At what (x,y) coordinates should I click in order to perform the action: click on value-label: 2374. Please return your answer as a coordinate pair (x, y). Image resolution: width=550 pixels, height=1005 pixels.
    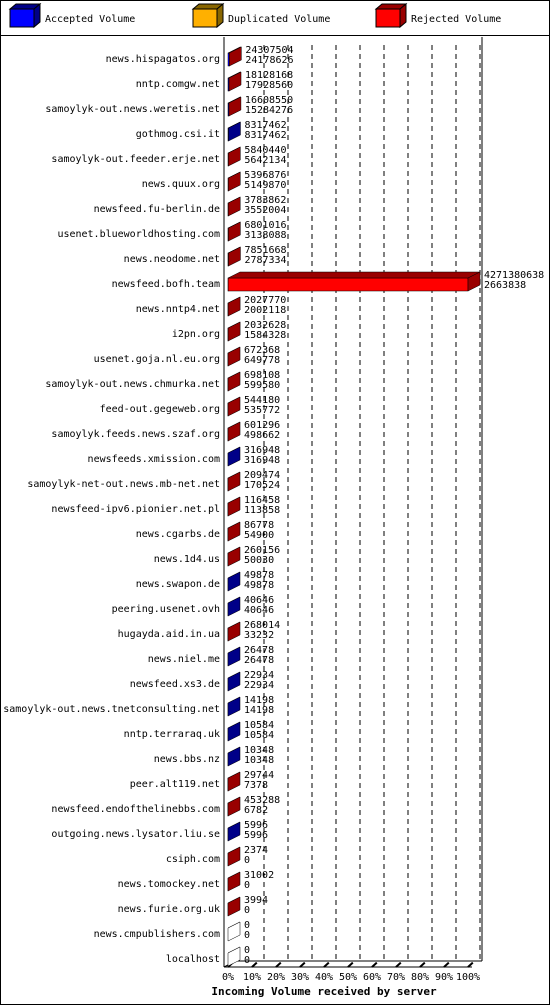
    Looking at the image, I should click on (256, 850).